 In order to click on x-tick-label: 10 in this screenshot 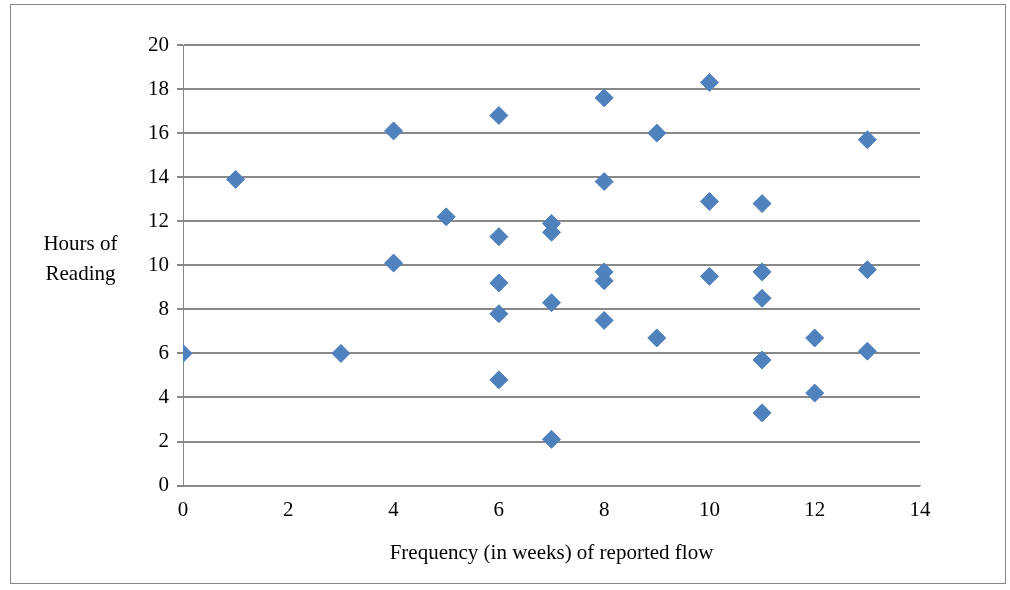, I will do `click(709, 508)`.